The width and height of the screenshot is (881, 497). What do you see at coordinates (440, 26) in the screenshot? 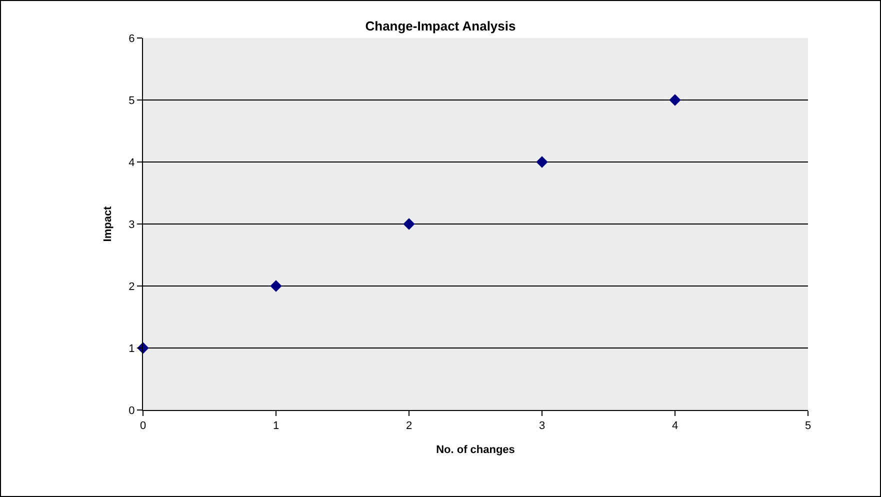
I see `chart-title: Change-Impact Analysis` at bounding box center [440, 26].